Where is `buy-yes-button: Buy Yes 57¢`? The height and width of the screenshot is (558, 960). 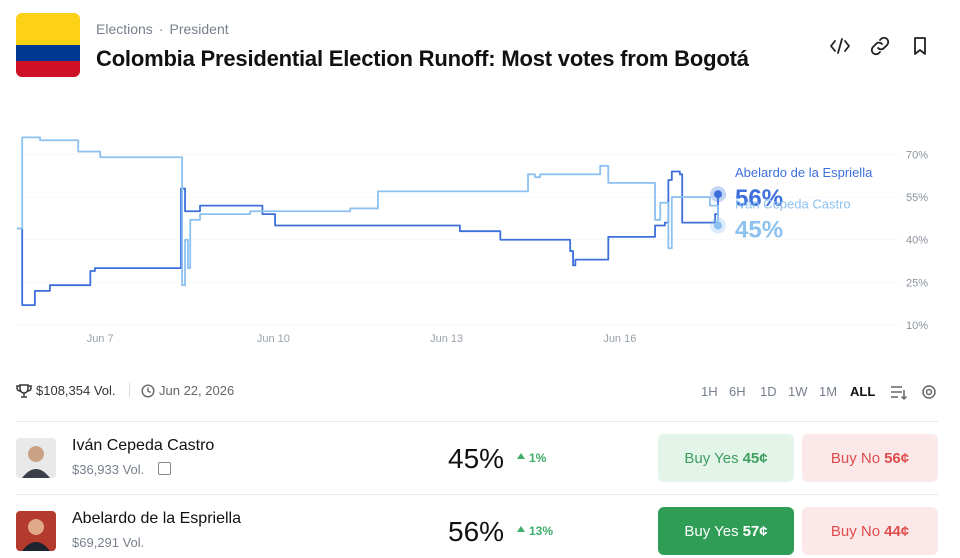
buy-yes-button: Buy Yes 57¢ is located at coordinates (726, 531).